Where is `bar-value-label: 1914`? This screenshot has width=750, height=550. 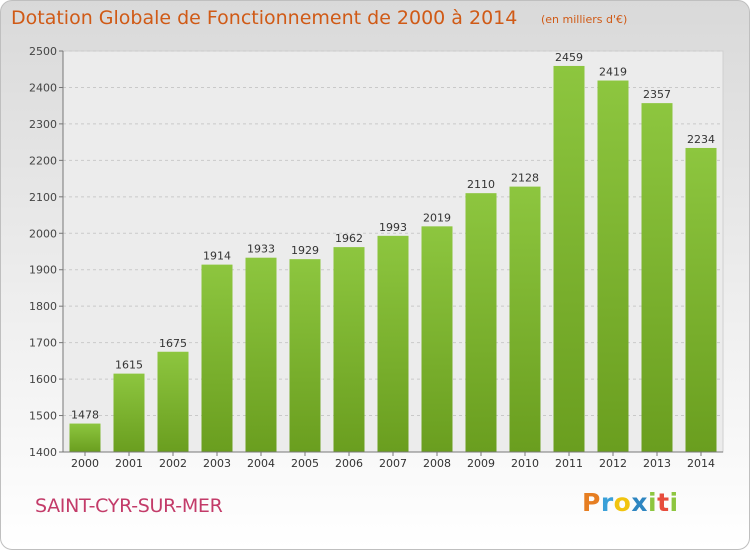 bar-value-label: 1914 is located at coordinates (217, 256).